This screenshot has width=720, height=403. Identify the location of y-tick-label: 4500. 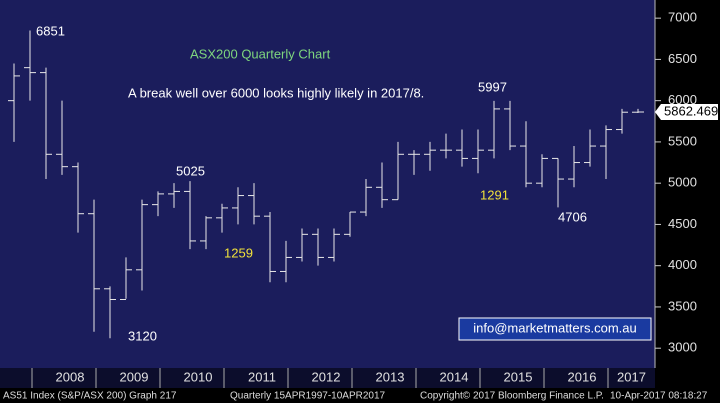
(682, 223).